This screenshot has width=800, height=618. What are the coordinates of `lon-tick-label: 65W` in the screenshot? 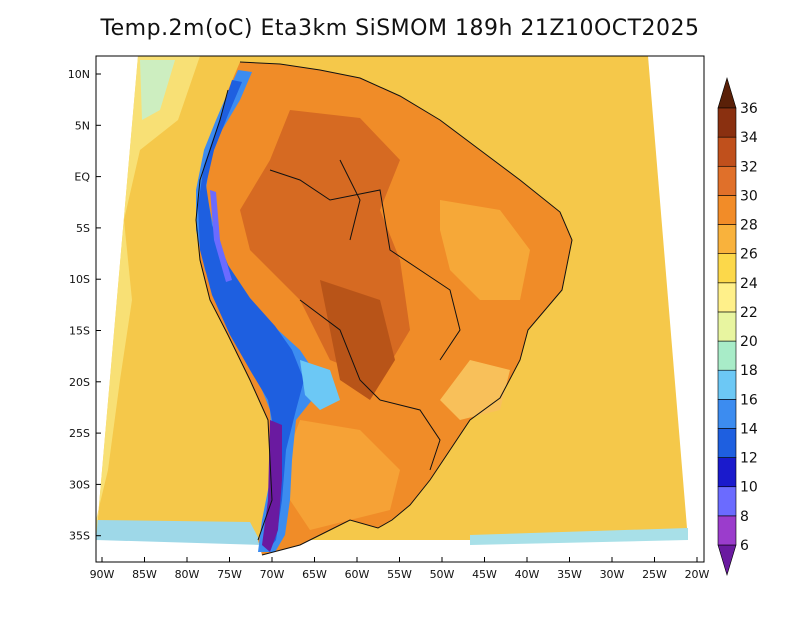 It's located at (314, 574).